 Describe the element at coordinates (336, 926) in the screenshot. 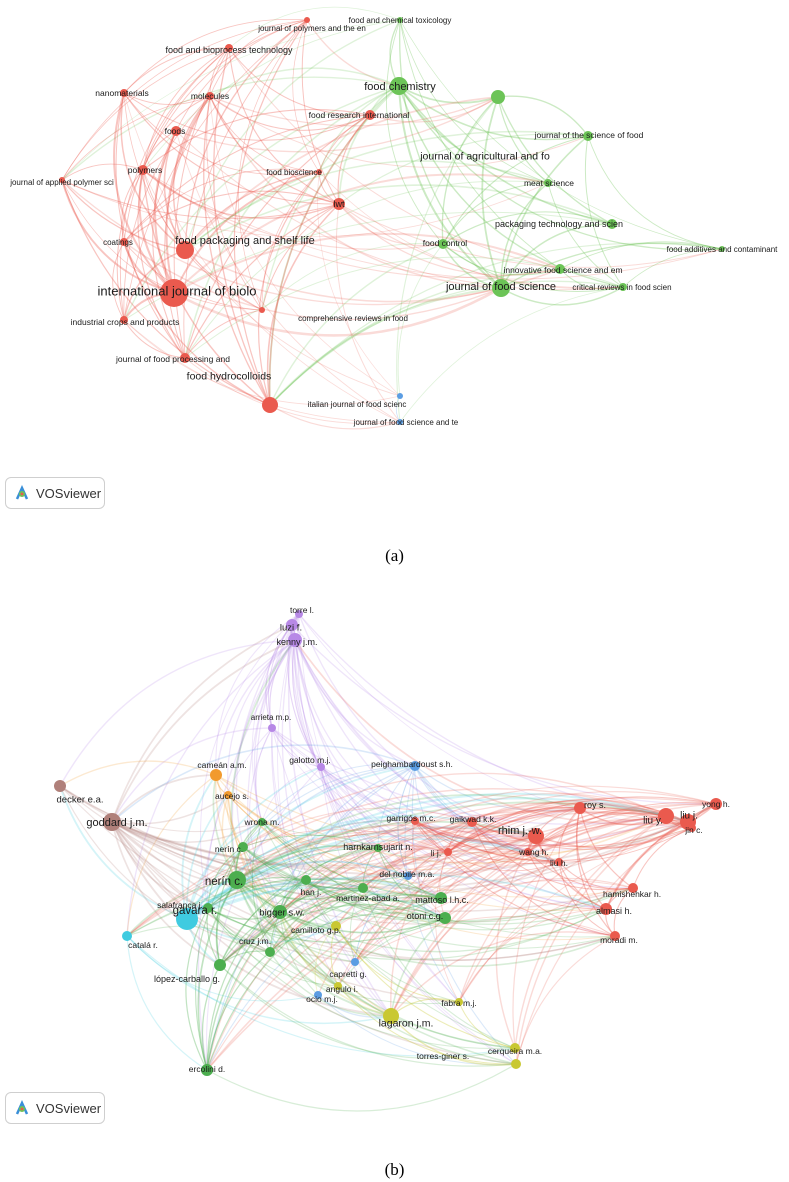

I see `node-camilloto-g-p` at that location.